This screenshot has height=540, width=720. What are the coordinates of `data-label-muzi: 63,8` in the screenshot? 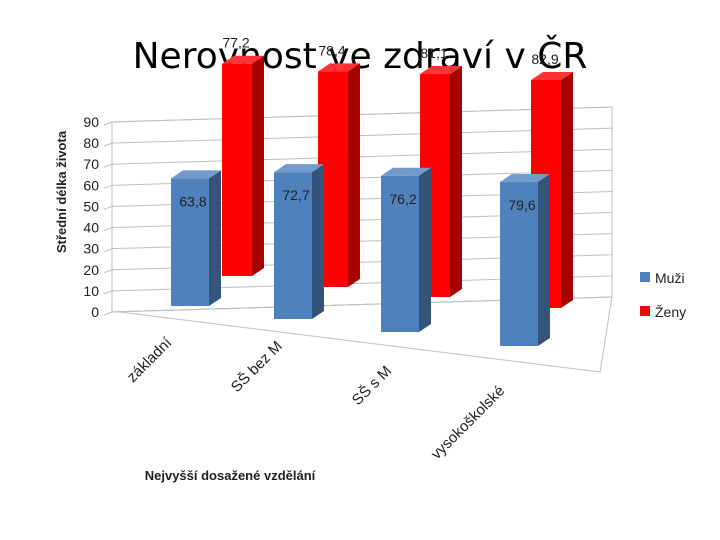 It's located at (192, 201).